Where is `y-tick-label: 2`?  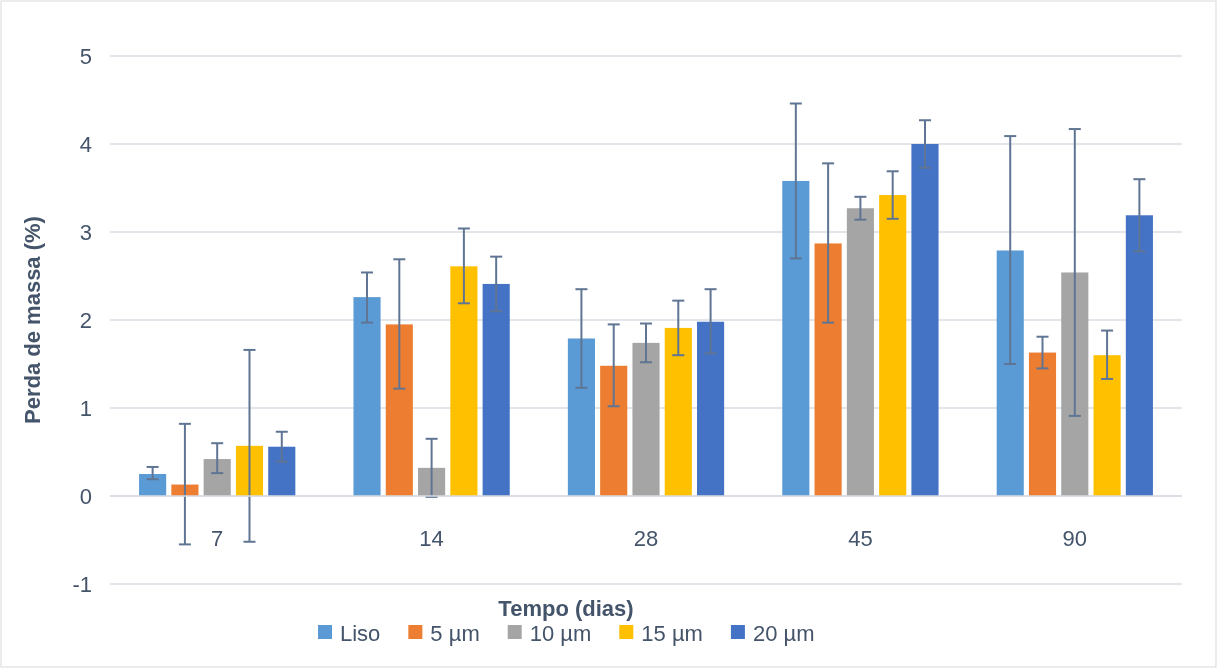 y-tick-label: 2 is located at coordinates (85, 320).